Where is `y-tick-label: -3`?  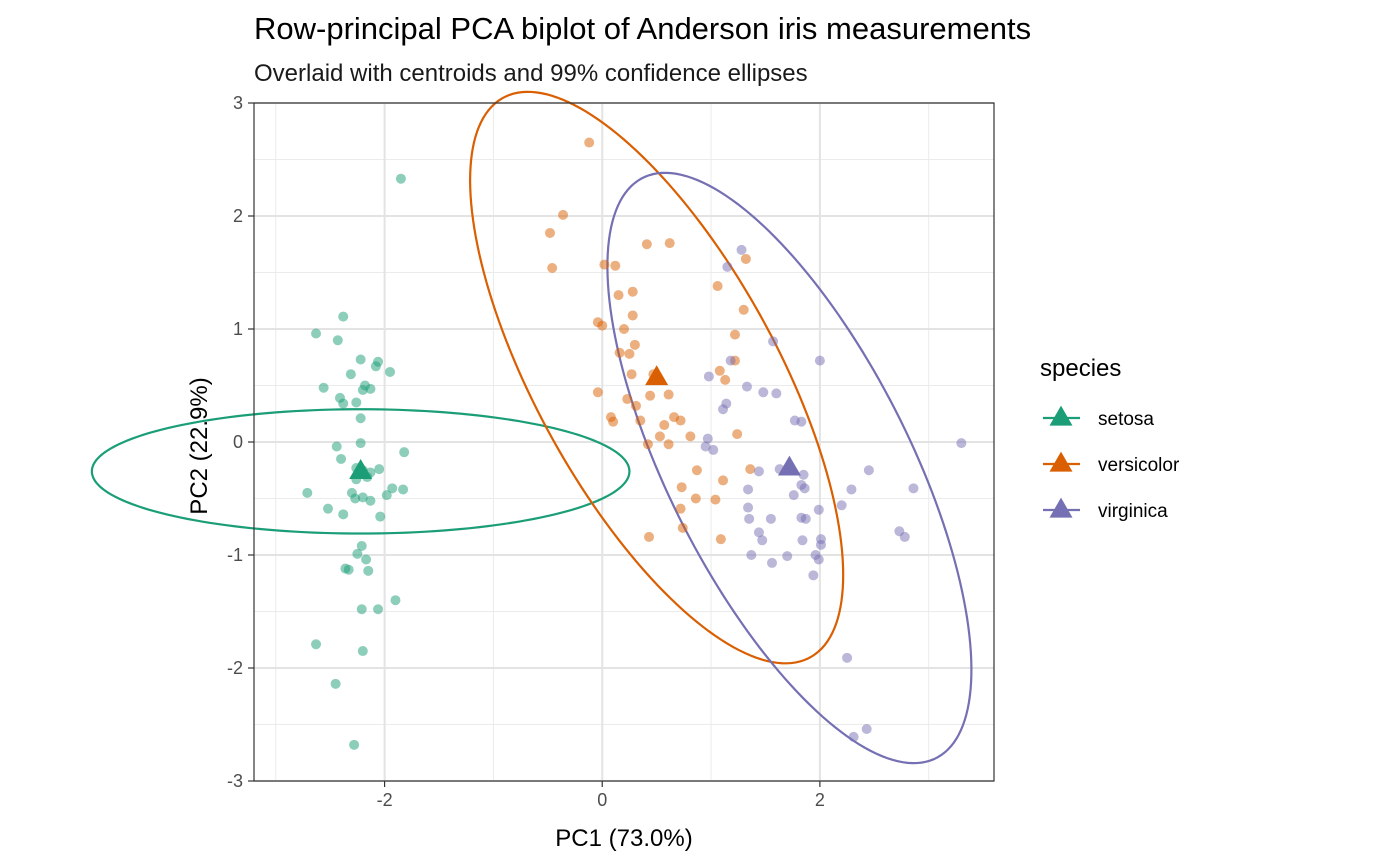
y-tick-label: -3 is located at coordinates (235, 781).